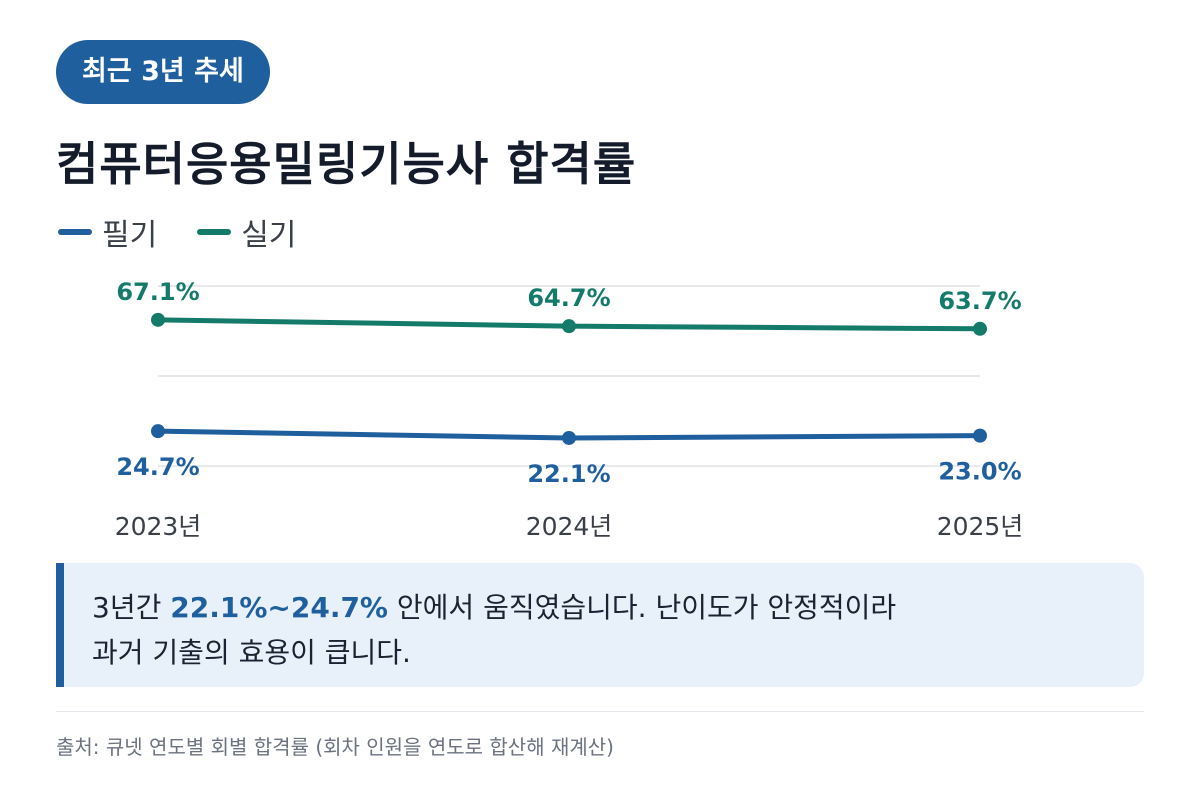 Image resolution: width=1200 pixels, height=800 pixels. I want to click on x-tick-label: 2025년, so click(980, 526).